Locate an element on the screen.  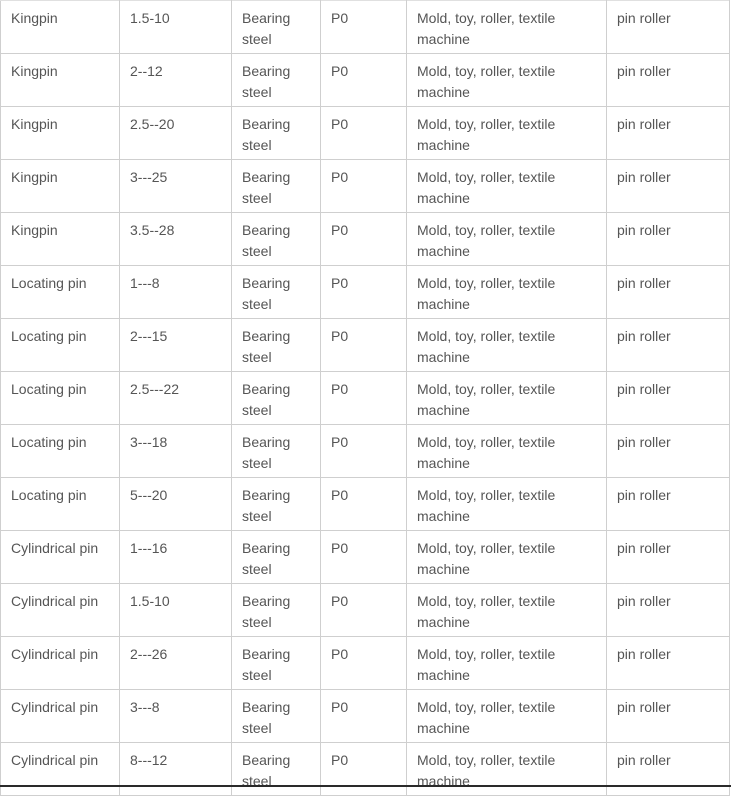
size-range-cell: 2---26 is located at coordinates (175, 663).